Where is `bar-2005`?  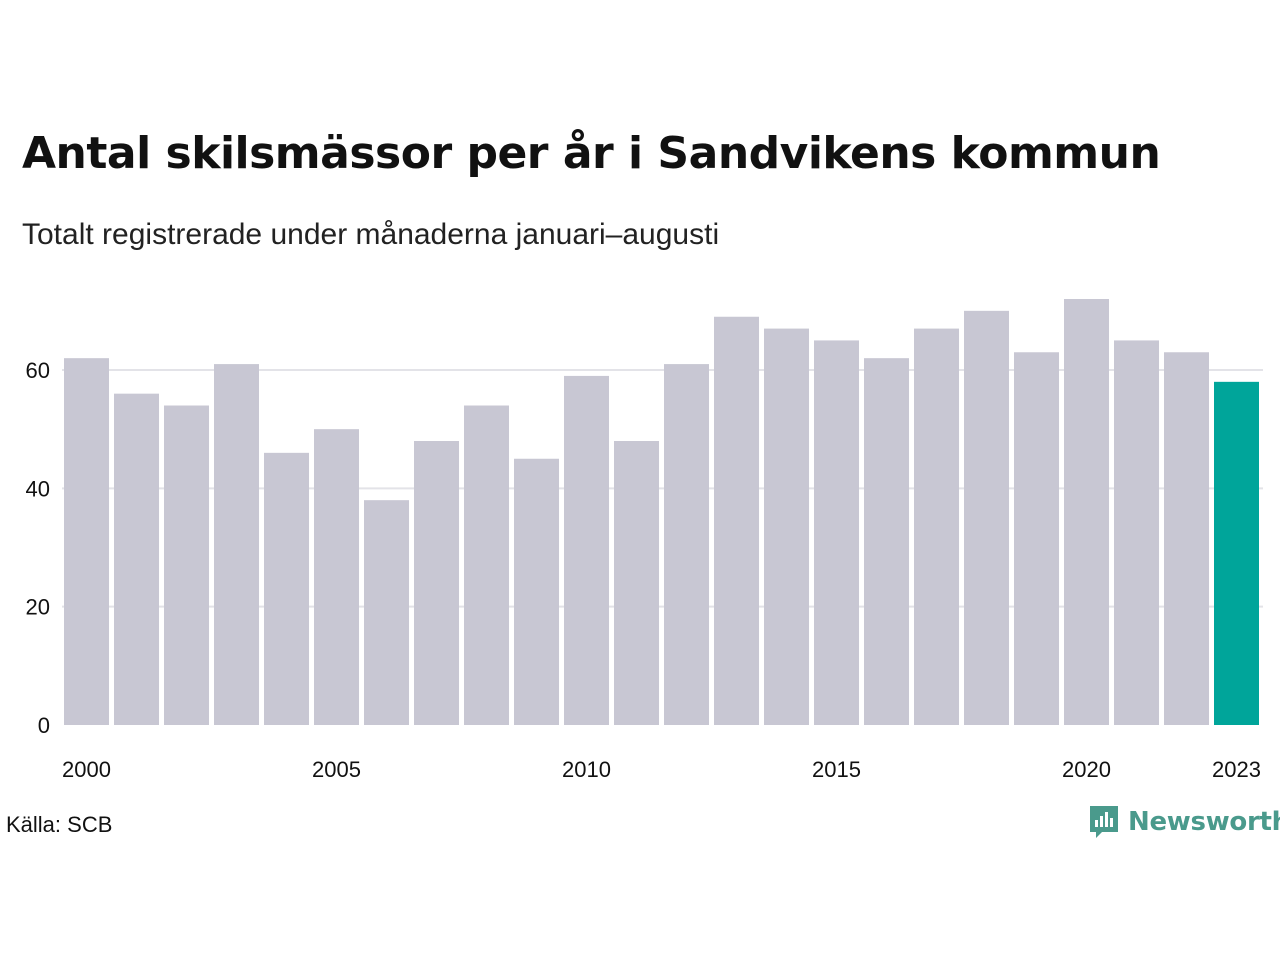 bar-2005 is located at coordinates (336, 577).